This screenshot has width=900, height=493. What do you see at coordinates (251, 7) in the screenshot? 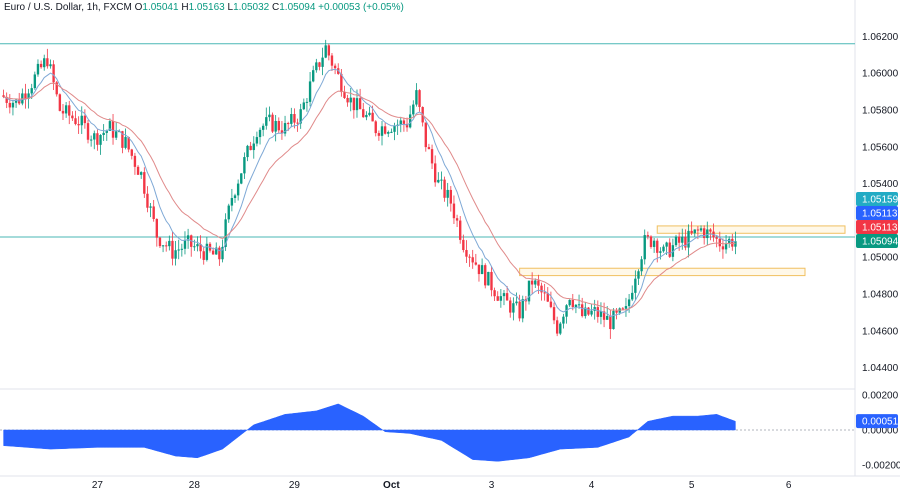
I see `low-value: 1.05032` at bounding box center [251, 7].